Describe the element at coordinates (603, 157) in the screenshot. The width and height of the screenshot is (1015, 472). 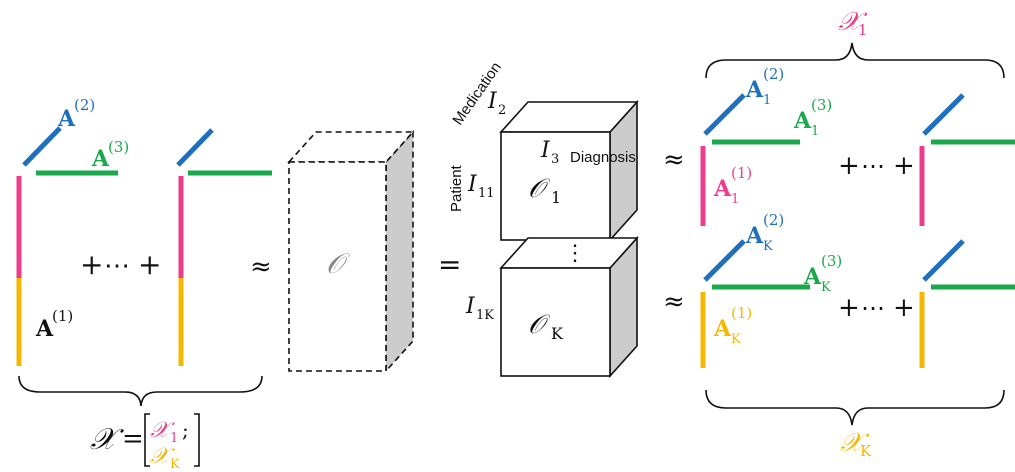
I see `axis-diagnosis: Diagnosis` at that location.